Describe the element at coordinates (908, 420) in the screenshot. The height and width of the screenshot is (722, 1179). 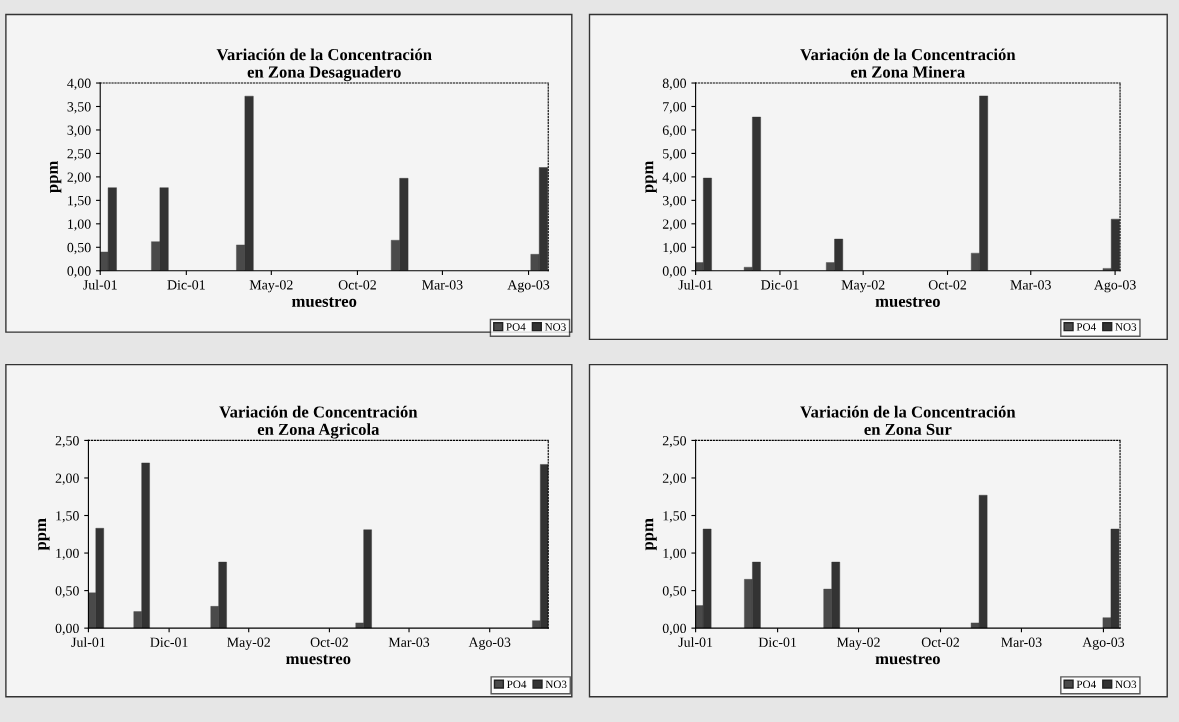
I see `chart-title: Variación de la Concentración en Zona Sur` at that location.